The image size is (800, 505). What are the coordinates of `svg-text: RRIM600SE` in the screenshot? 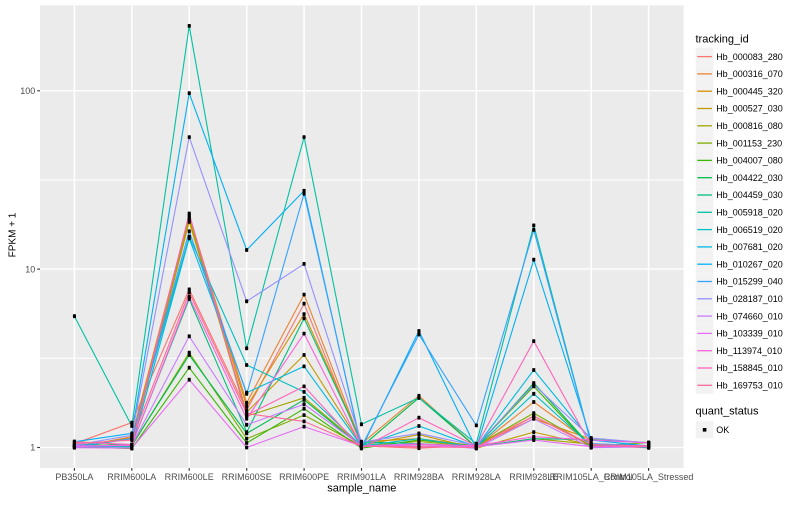 It's located at (247, 477).